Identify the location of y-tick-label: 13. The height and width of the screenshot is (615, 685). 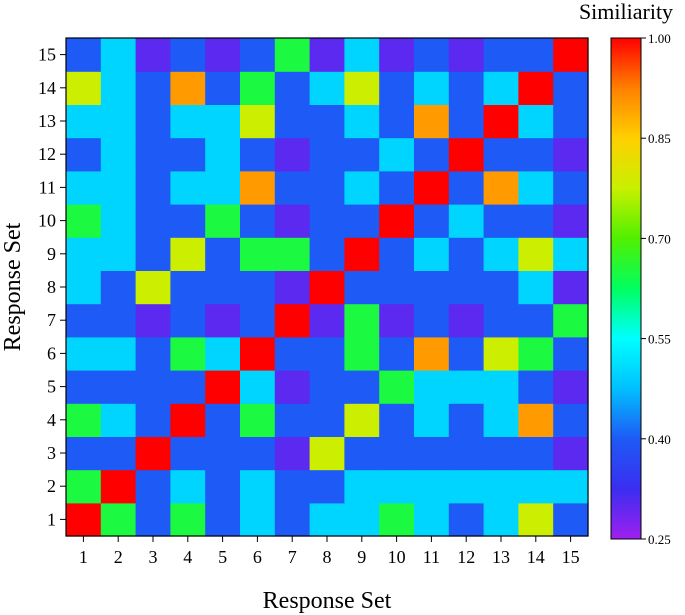
(47, 121).